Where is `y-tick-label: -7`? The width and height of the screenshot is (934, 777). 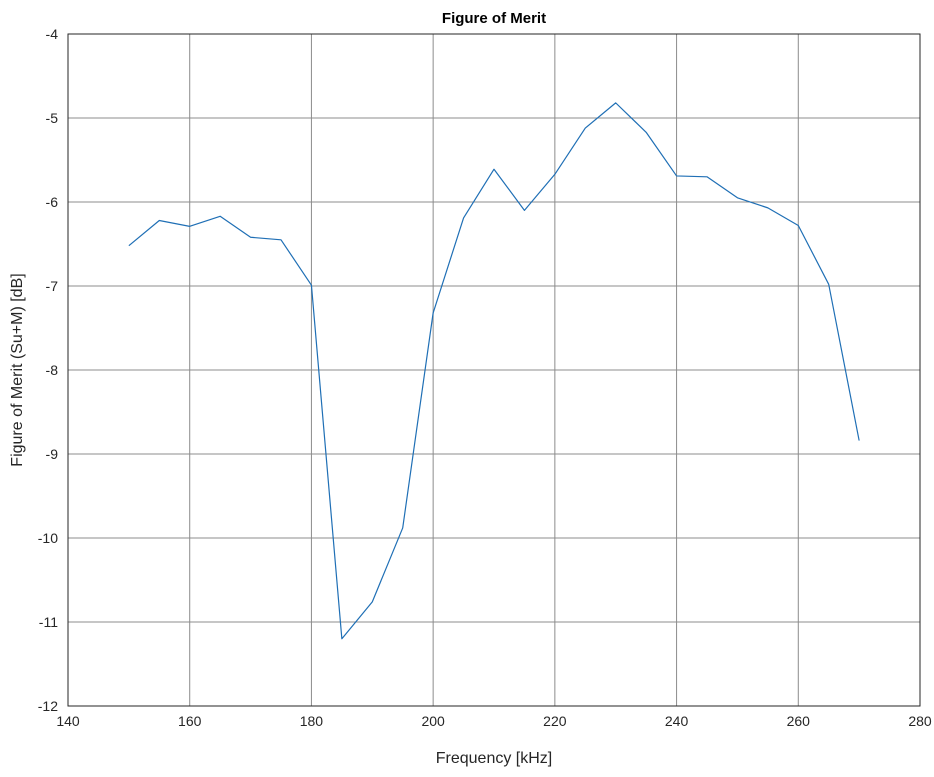 y-tick-label: -7 is located at coordinates (52, 286).